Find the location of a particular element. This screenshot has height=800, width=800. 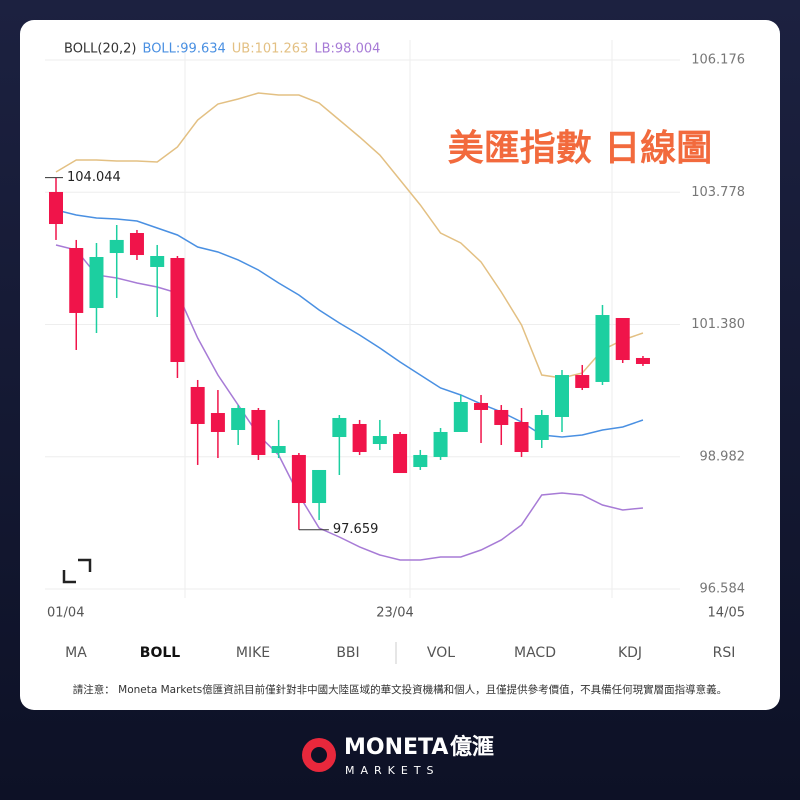

brand-sub: MARKETS is located at coordinates (392, 770).